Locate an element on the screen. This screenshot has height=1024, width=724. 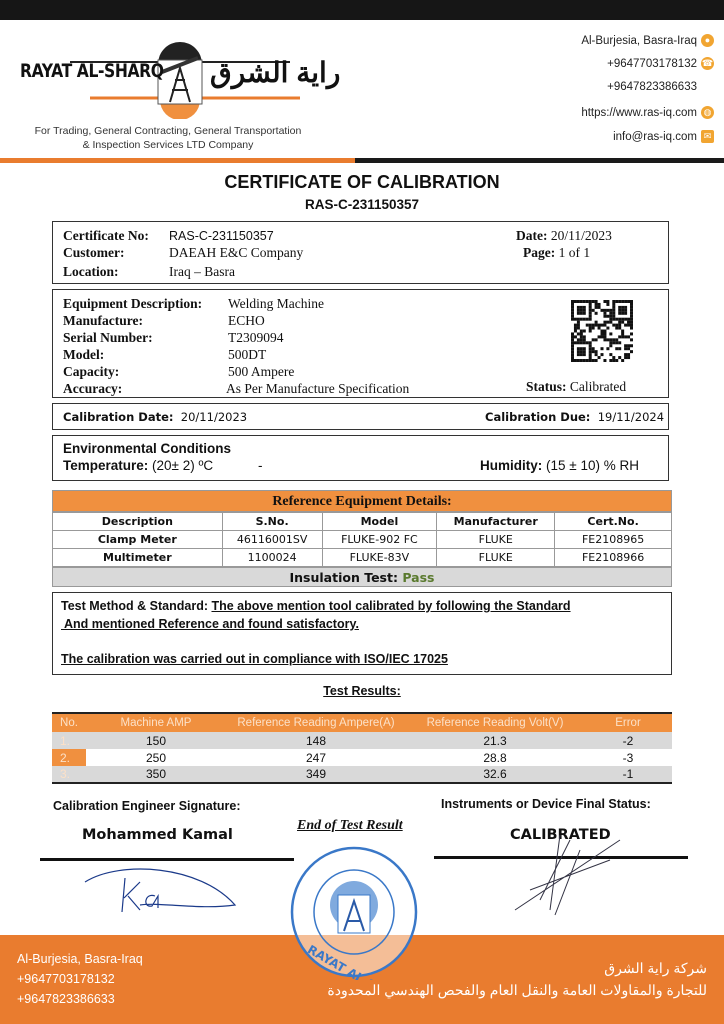
contact-email: info@ras-iq.com ✉ is located at coordinates (663, 136).